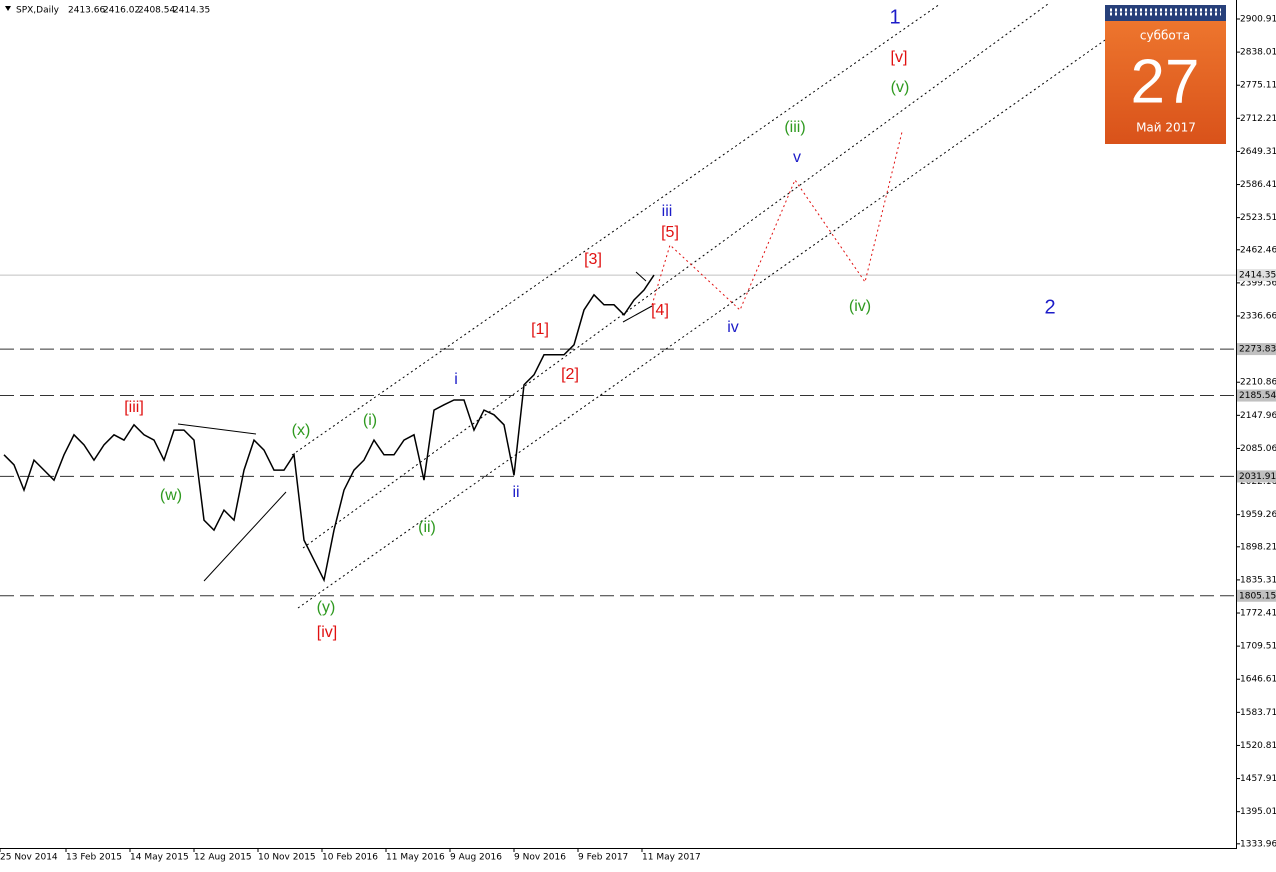 This screenshot has width=1276, height=872. I want to click on wave-label: i, so click(456, 379).